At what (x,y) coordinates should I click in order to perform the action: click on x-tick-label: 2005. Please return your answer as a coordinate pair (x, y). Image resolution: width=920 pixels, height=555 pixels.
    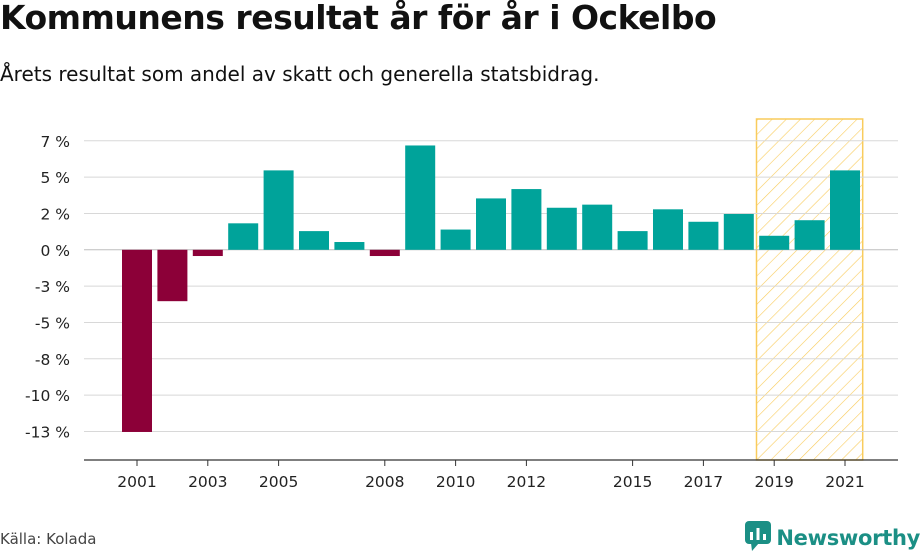
    Looking at the image, I should click on (278, 482).